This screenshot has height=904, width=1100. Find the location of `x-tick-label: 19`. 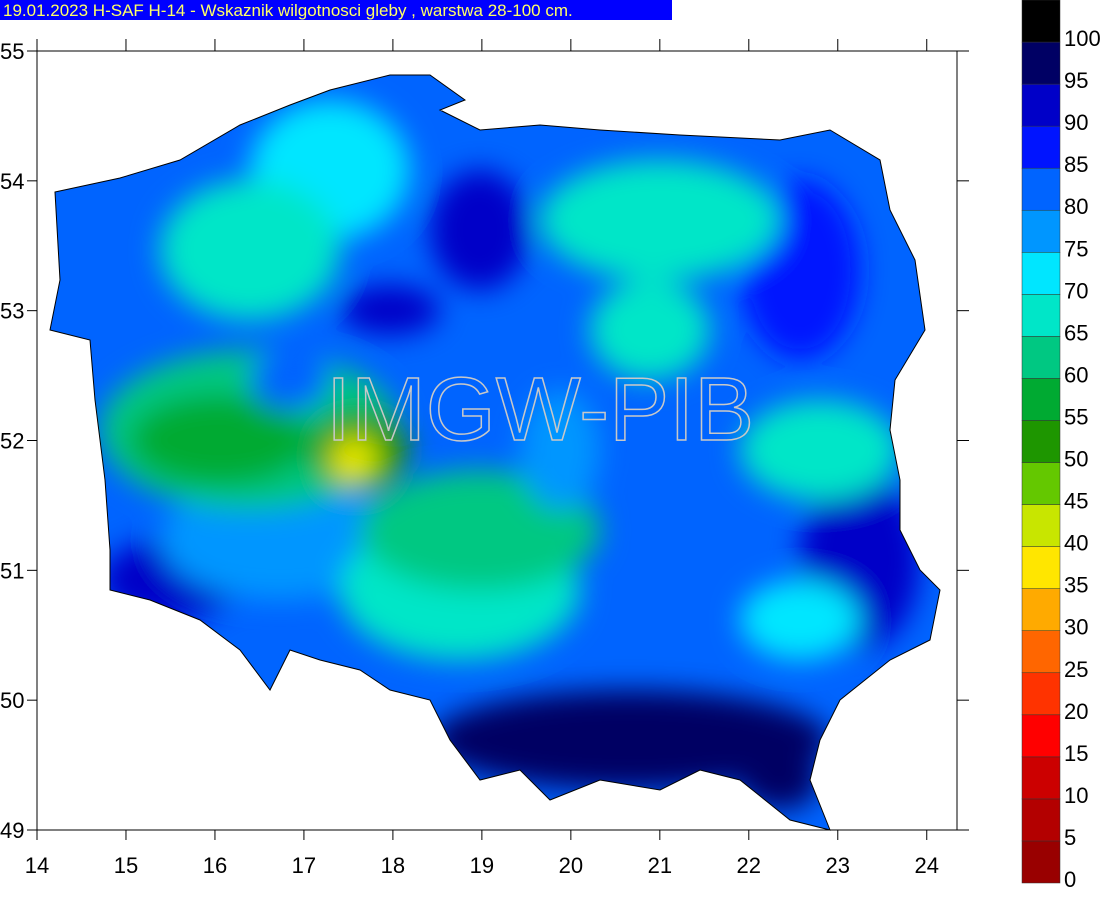

x-tick-label: 19 is located at coordinates (482, 865).